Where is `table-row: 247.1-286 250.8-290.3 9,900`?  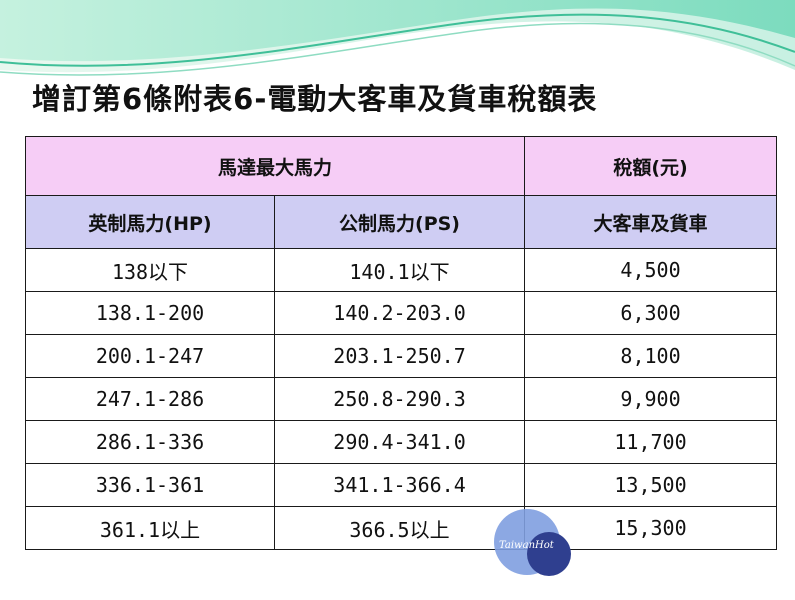
table-row: 247.1-286 250.8-290.3 9,900 is located at coordinates (401, 399).